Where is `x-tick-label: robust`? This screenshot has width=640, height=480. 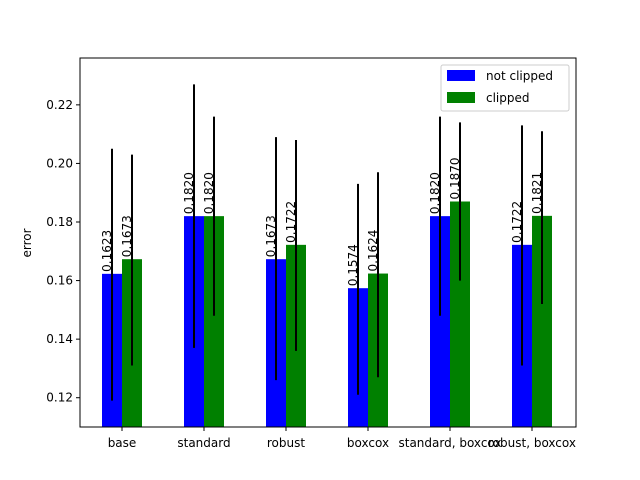
x-tick-label: robust is located at coordinates (286, 443).